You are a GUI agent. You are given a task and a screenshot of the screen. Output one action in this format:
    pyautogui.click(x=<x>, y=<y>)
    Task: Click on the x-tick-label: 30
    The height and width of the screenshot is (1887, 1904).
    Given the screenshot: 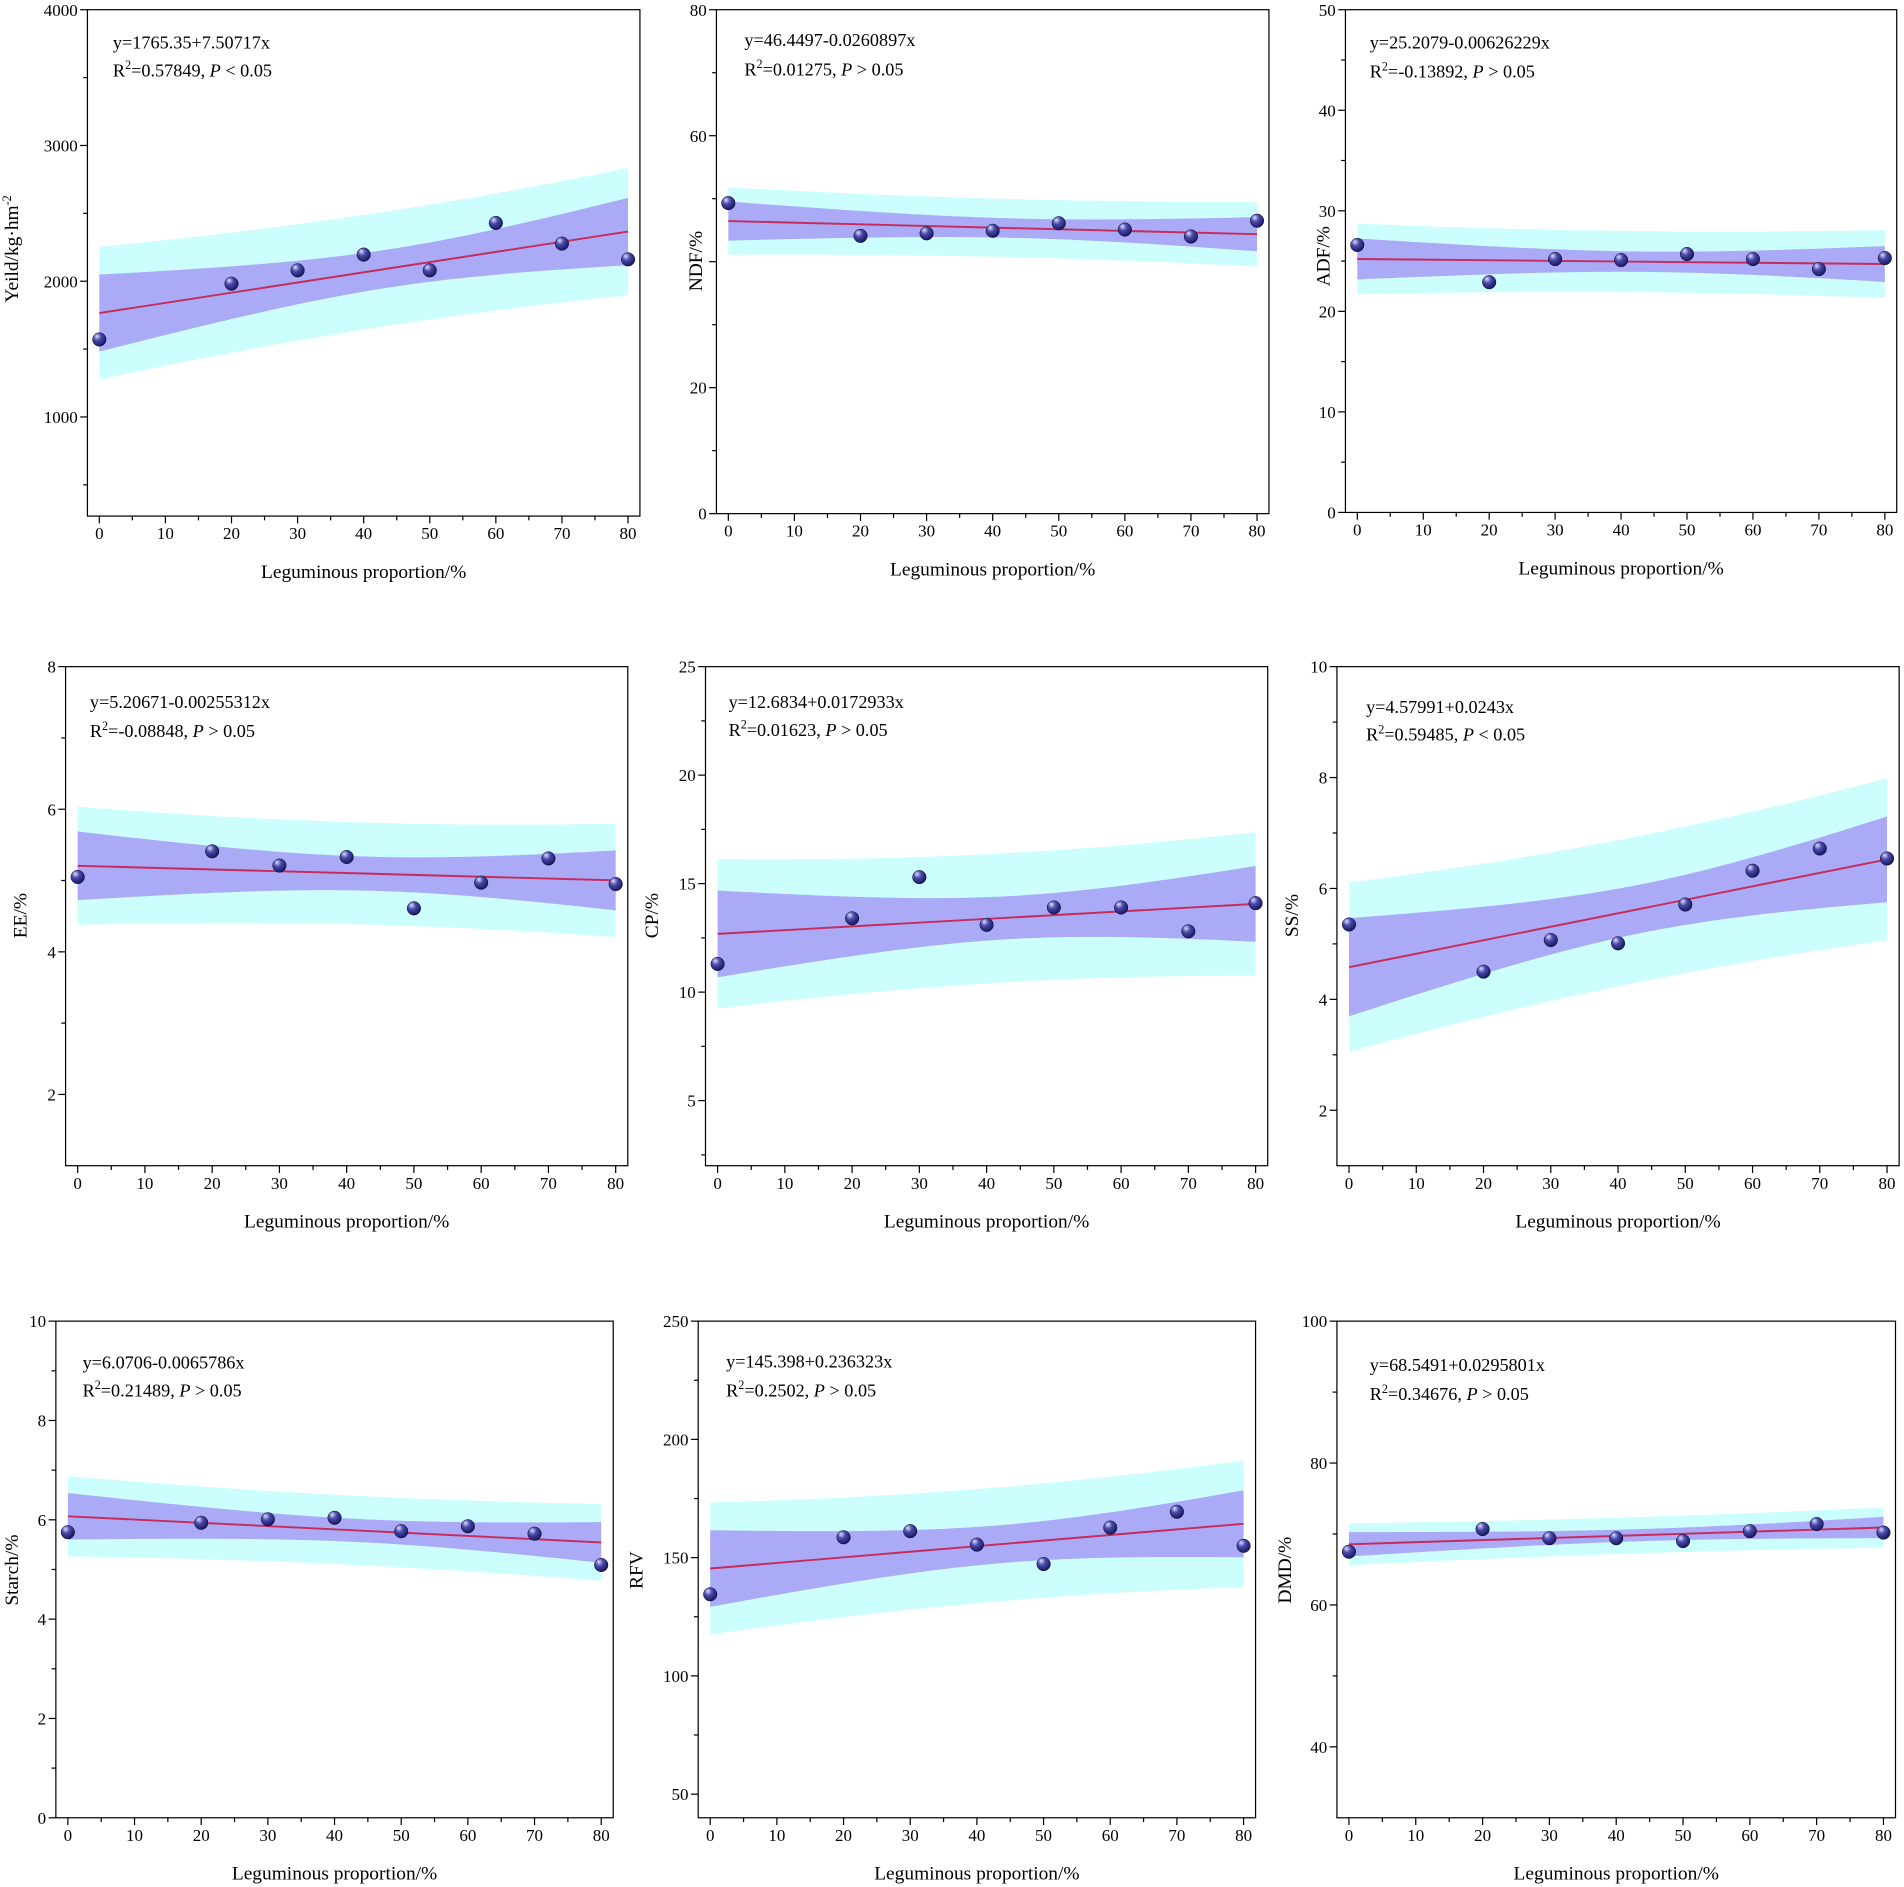 What is the action you would take?
    pyautogui.click(x=279, y=1183)
    